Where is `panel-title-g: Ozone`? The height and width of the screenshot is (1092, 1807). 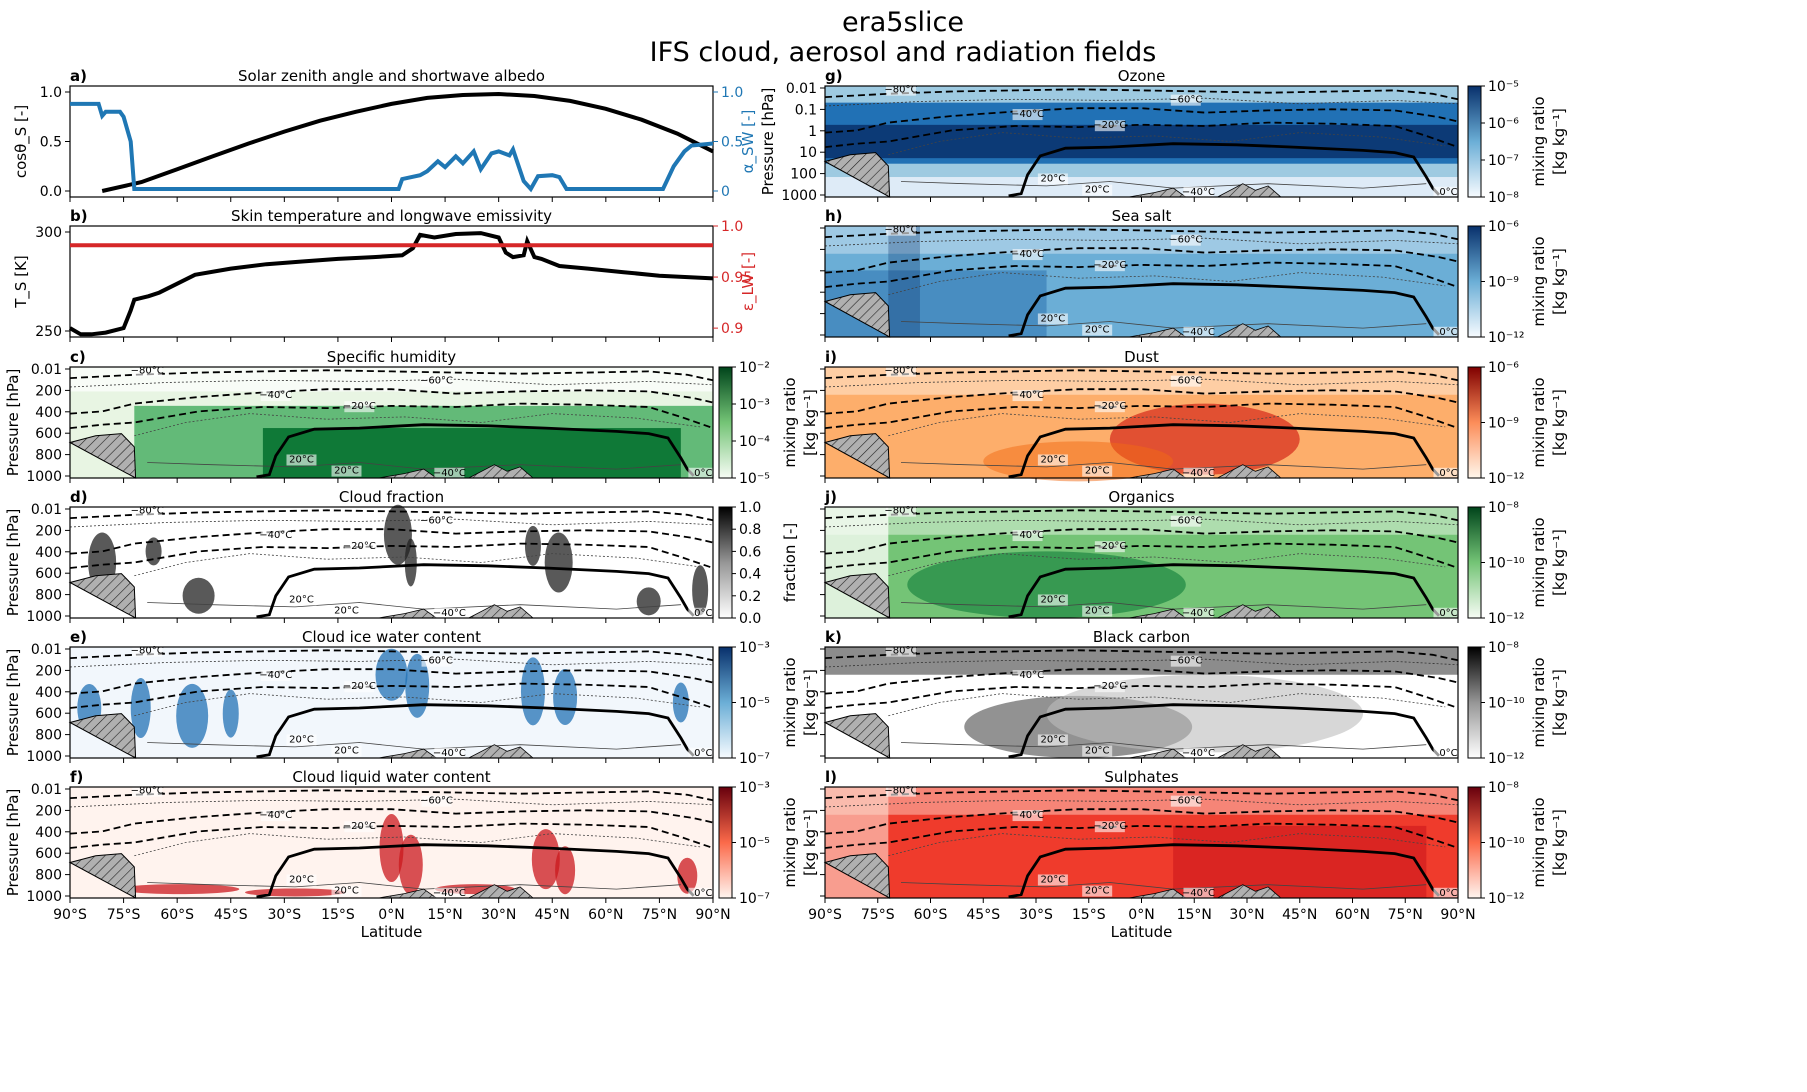
panel-title-g: Ozone is located at coordinates (1142, 76).